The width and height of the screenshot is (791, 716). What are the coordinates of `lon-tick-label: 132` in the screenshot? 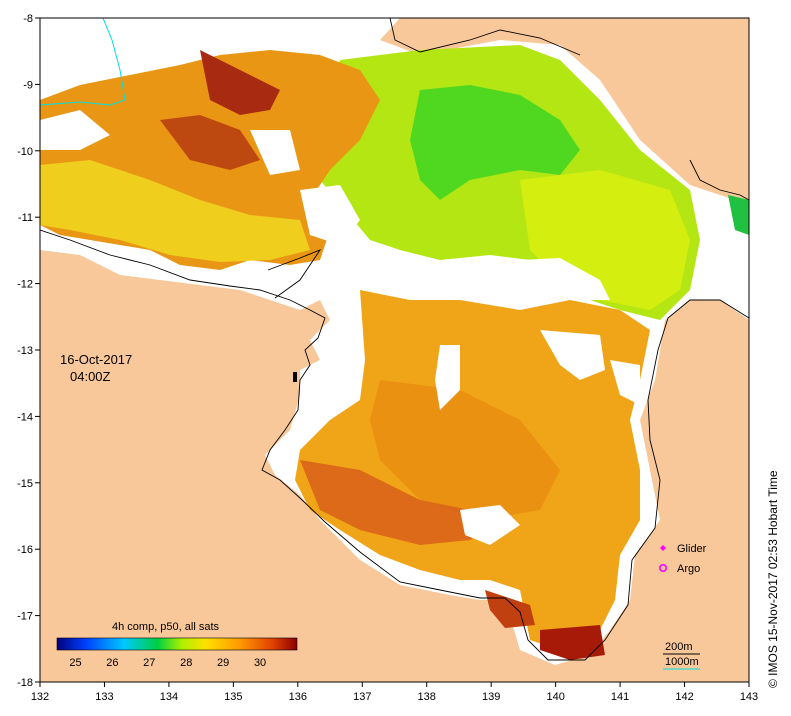 It's located at (40, 697).